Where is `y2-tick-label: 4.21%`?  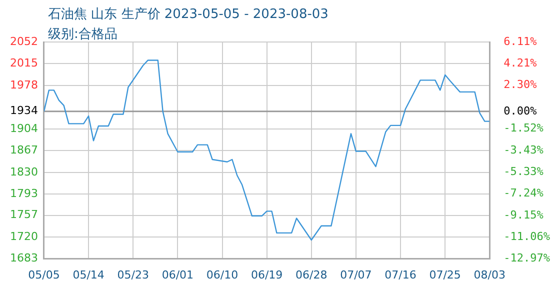 y2-tick-label: 4.21% is located at coordinates (521, 63).